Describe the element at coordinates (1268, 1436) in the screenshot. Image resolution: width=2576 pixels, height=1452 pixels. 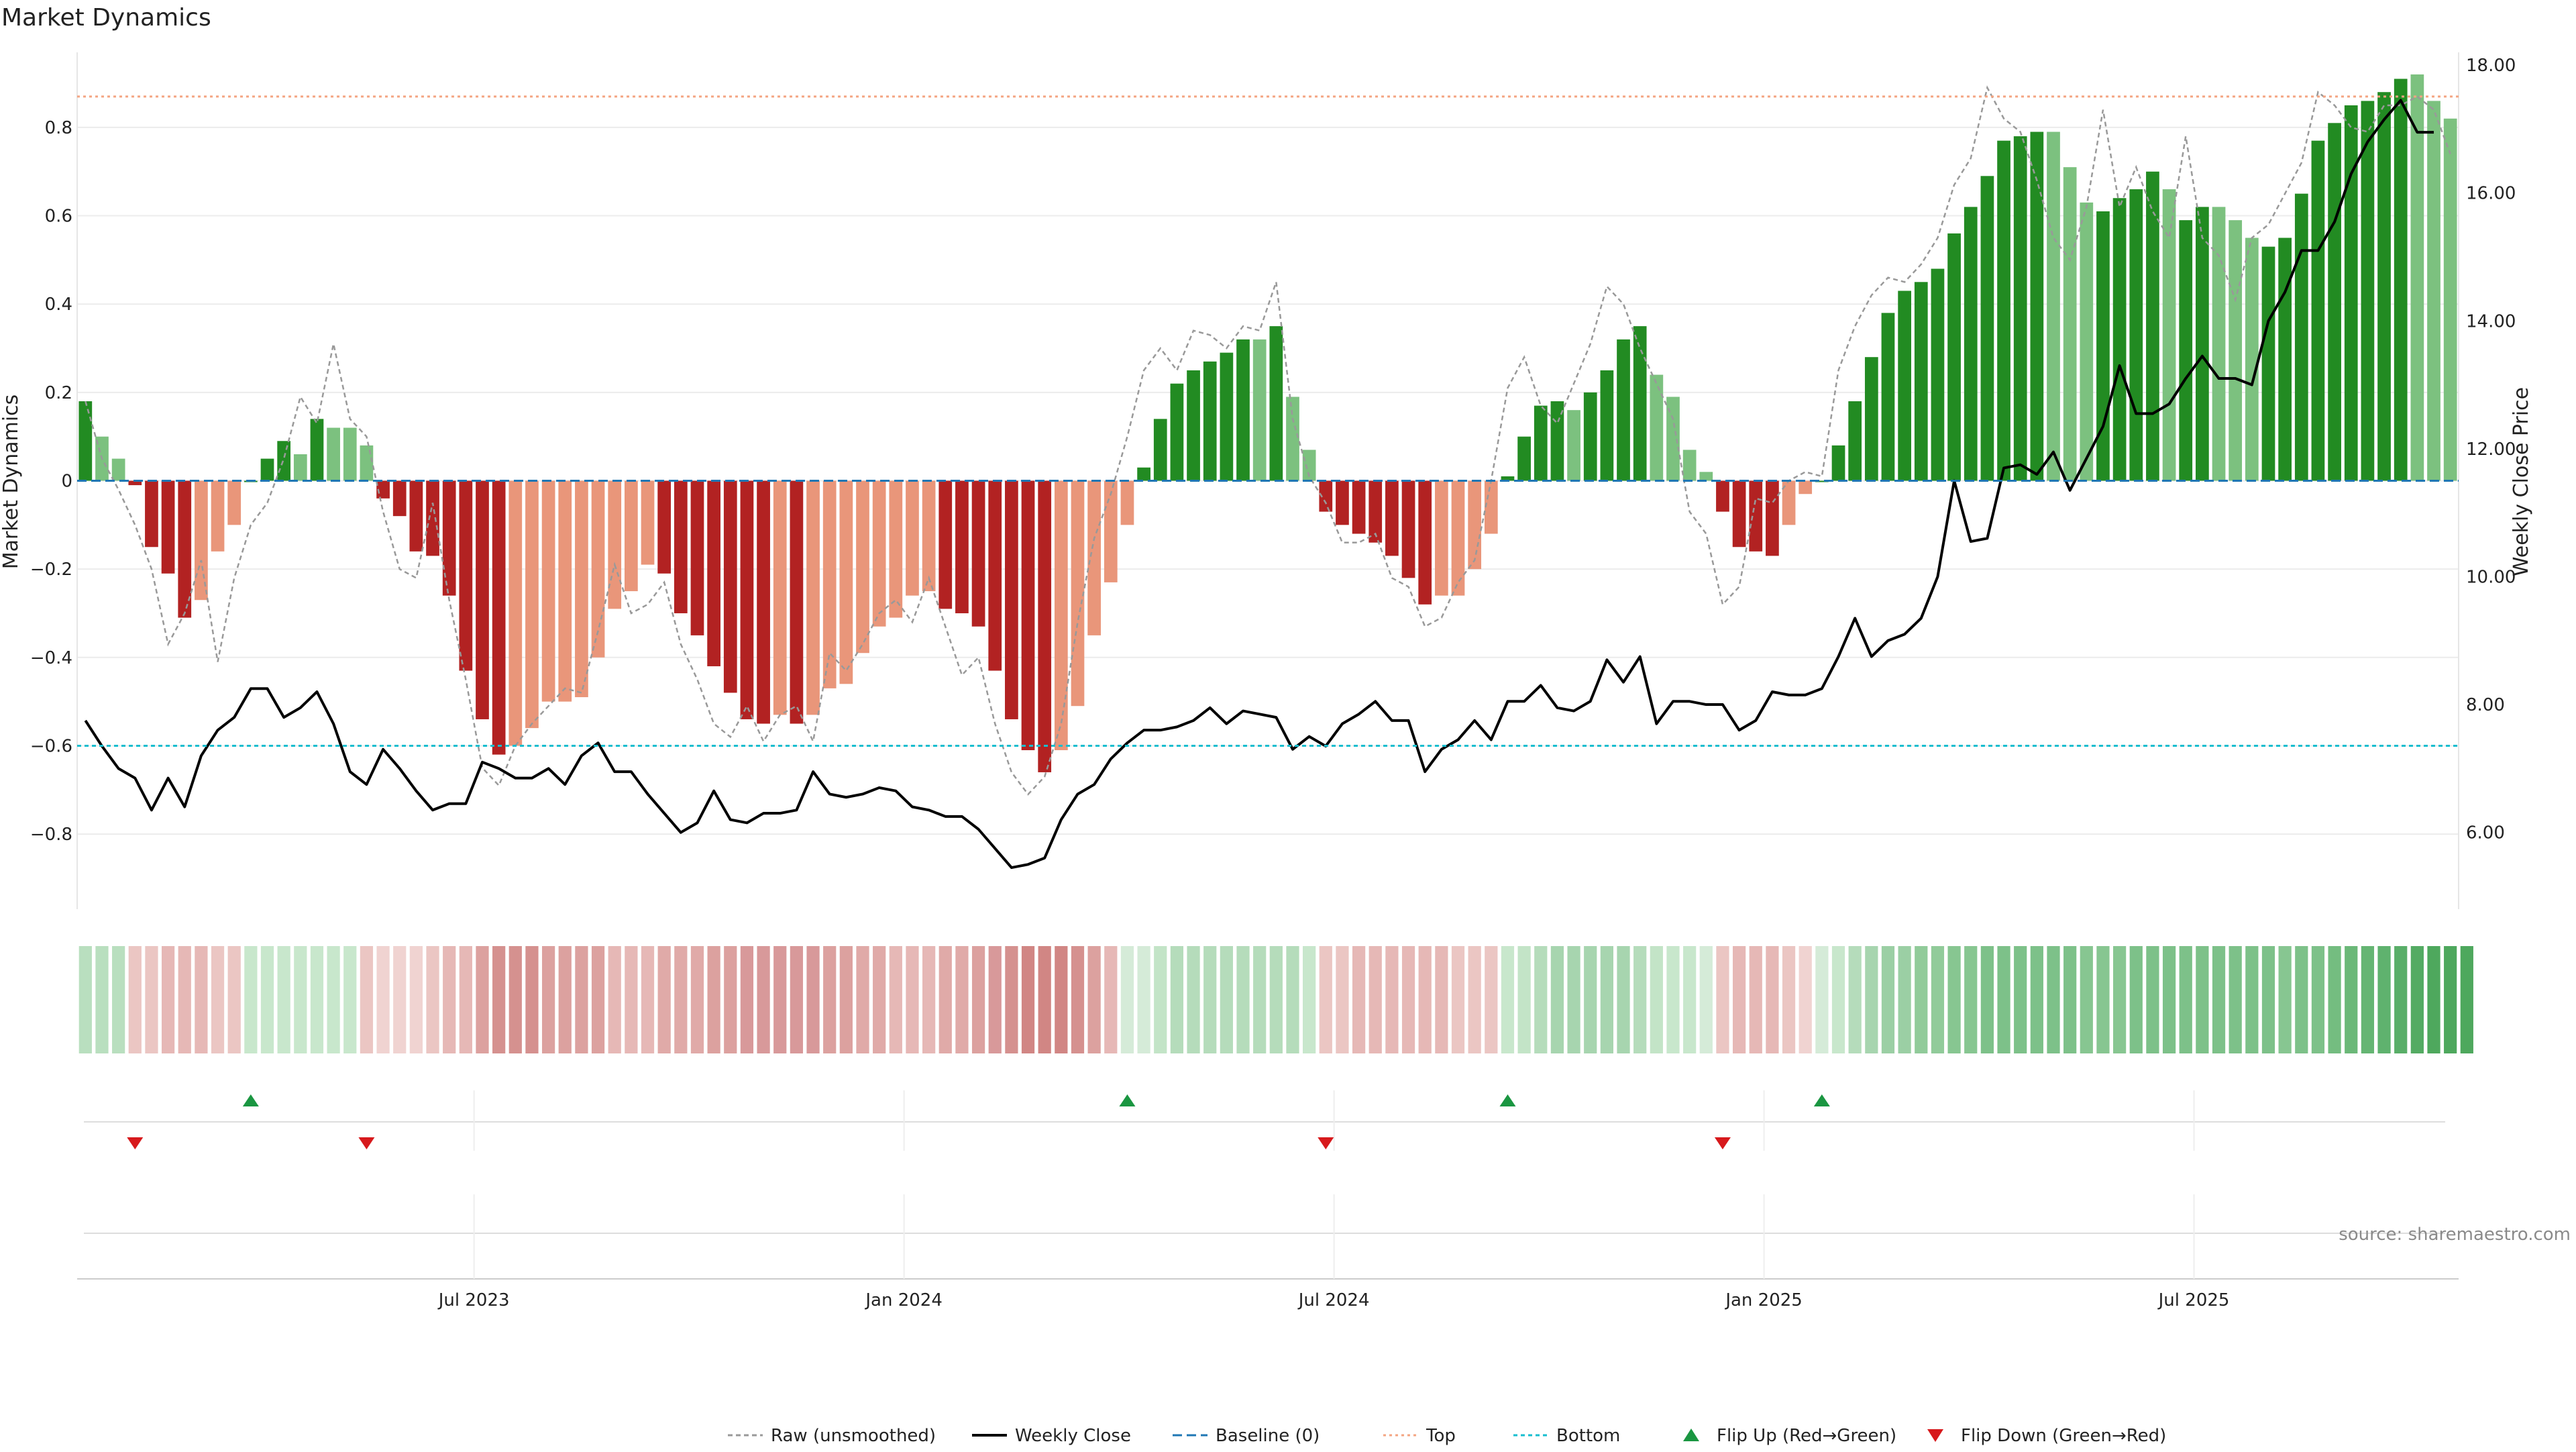
I see `legend-label-baseline: Baseline (0)` at that location.